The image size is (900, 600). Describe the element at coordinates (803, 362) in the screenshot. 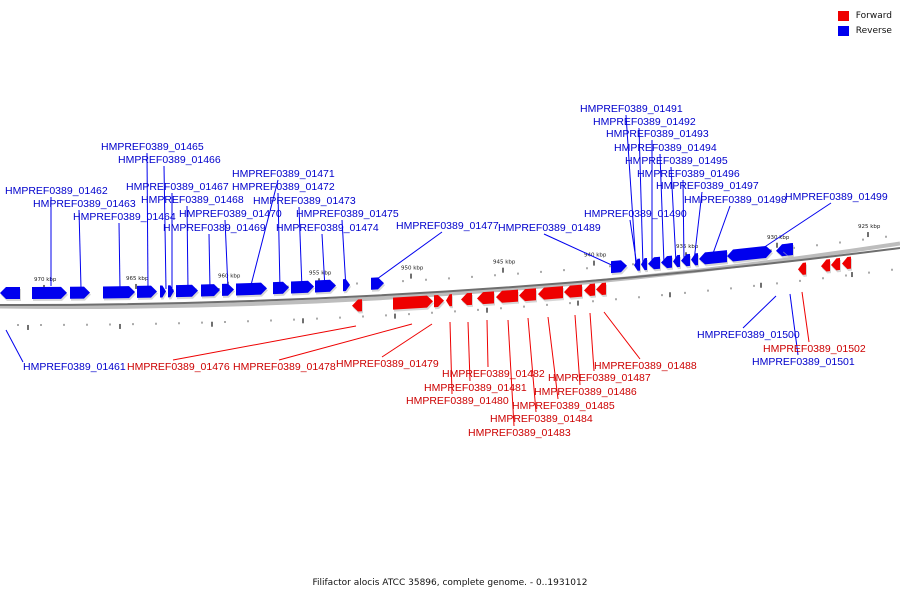

I see `gene-label-hmpref0389_01501: HMPREF0389_01501` at that location.